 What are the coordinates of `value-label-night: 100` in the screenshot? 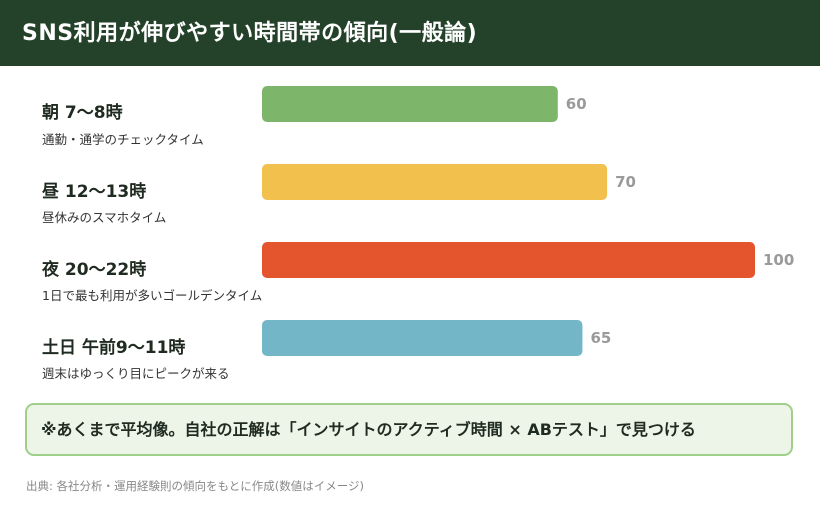 It's located at (778, 260).